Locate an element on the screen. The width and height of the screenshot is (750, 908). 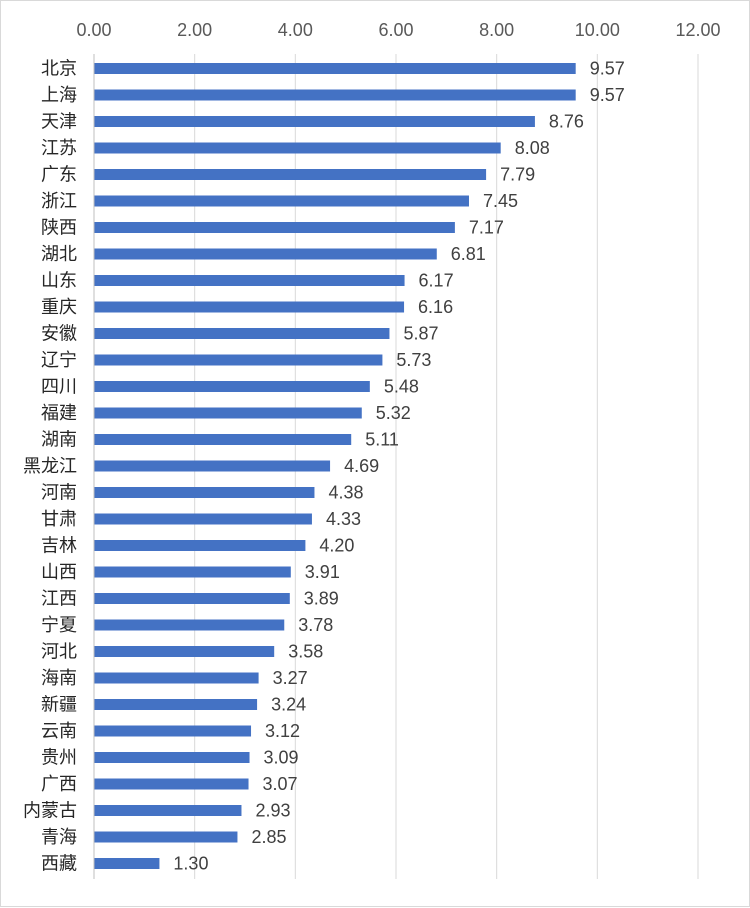
data-label: 4.20 is located at coordinates (336, 546).